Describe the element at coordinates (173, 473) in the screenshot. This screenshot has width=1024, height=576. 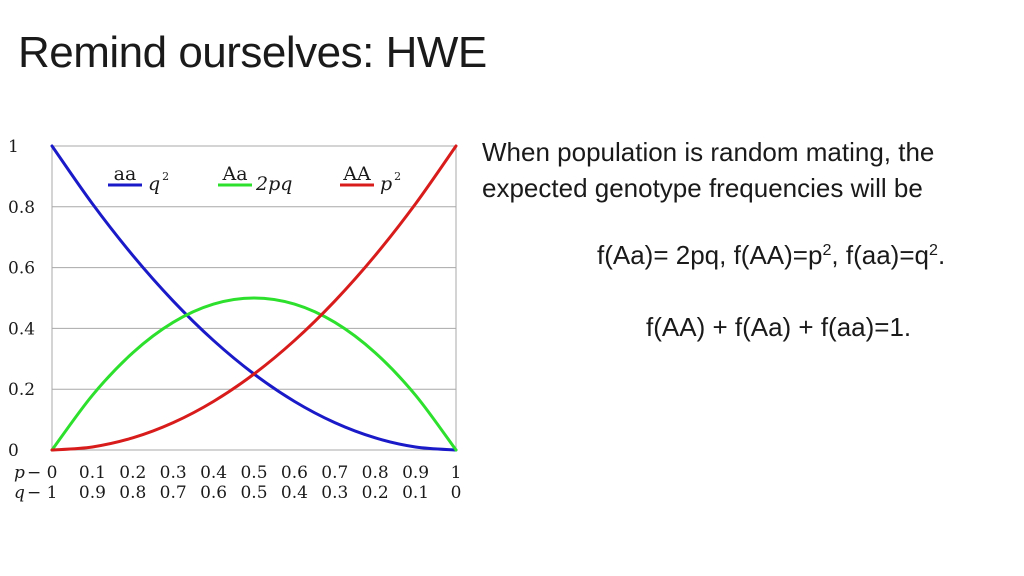
I see `x-tick-p-3: 0.3` at that location.